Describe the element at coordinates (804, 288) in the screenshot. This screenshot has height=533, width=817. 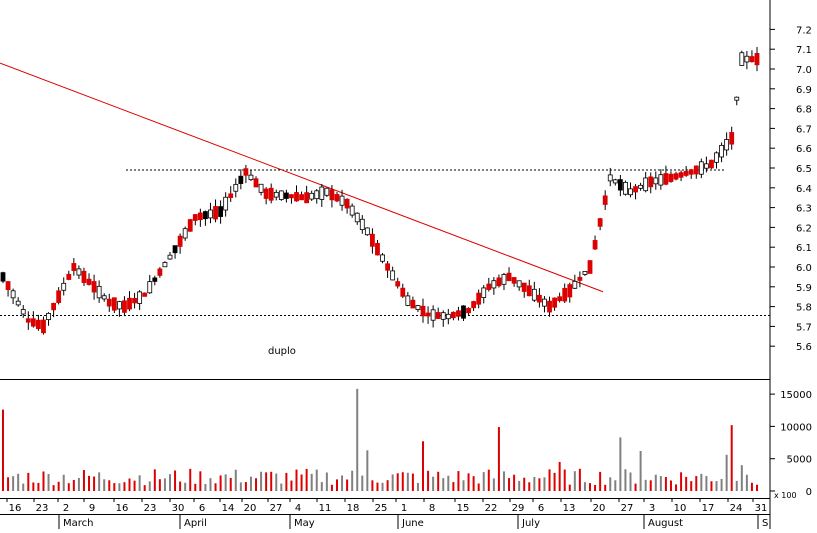
I see `price-tick-label: 5.9` at that location.